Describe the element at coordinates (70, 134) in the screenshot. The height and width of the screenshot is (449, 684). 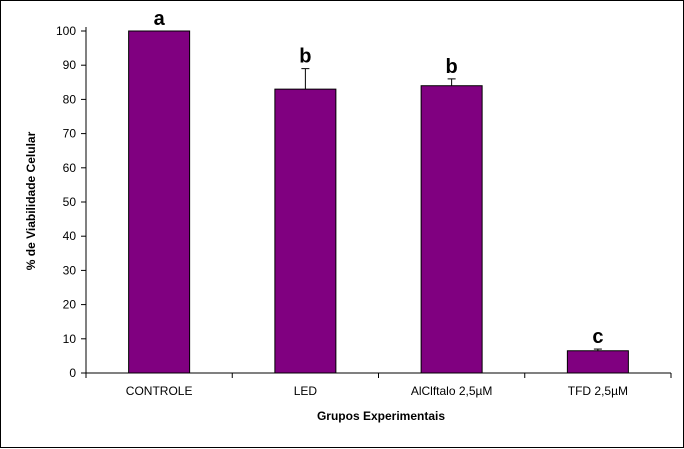
I see `y-tick-label: 70` at that location.